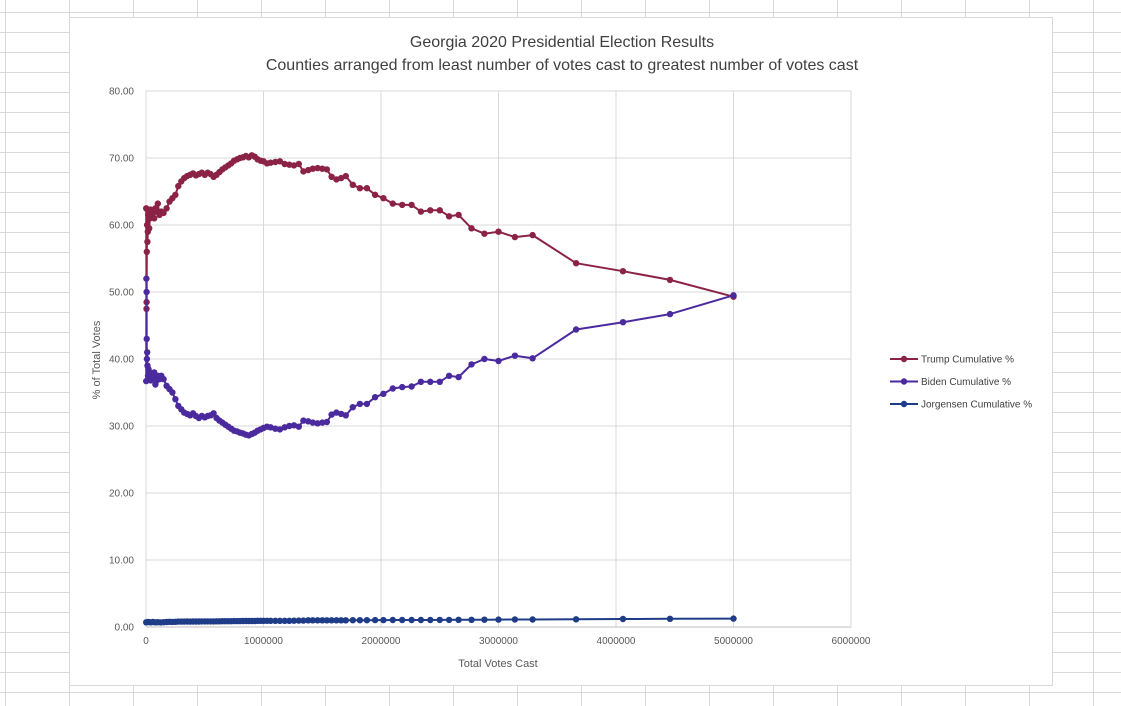 The height and width of the screenshot is (706, 1121). Describe the element at coordinates (263, 641) in the screenshot. I see `x-tick-label: 1000000` at that location.